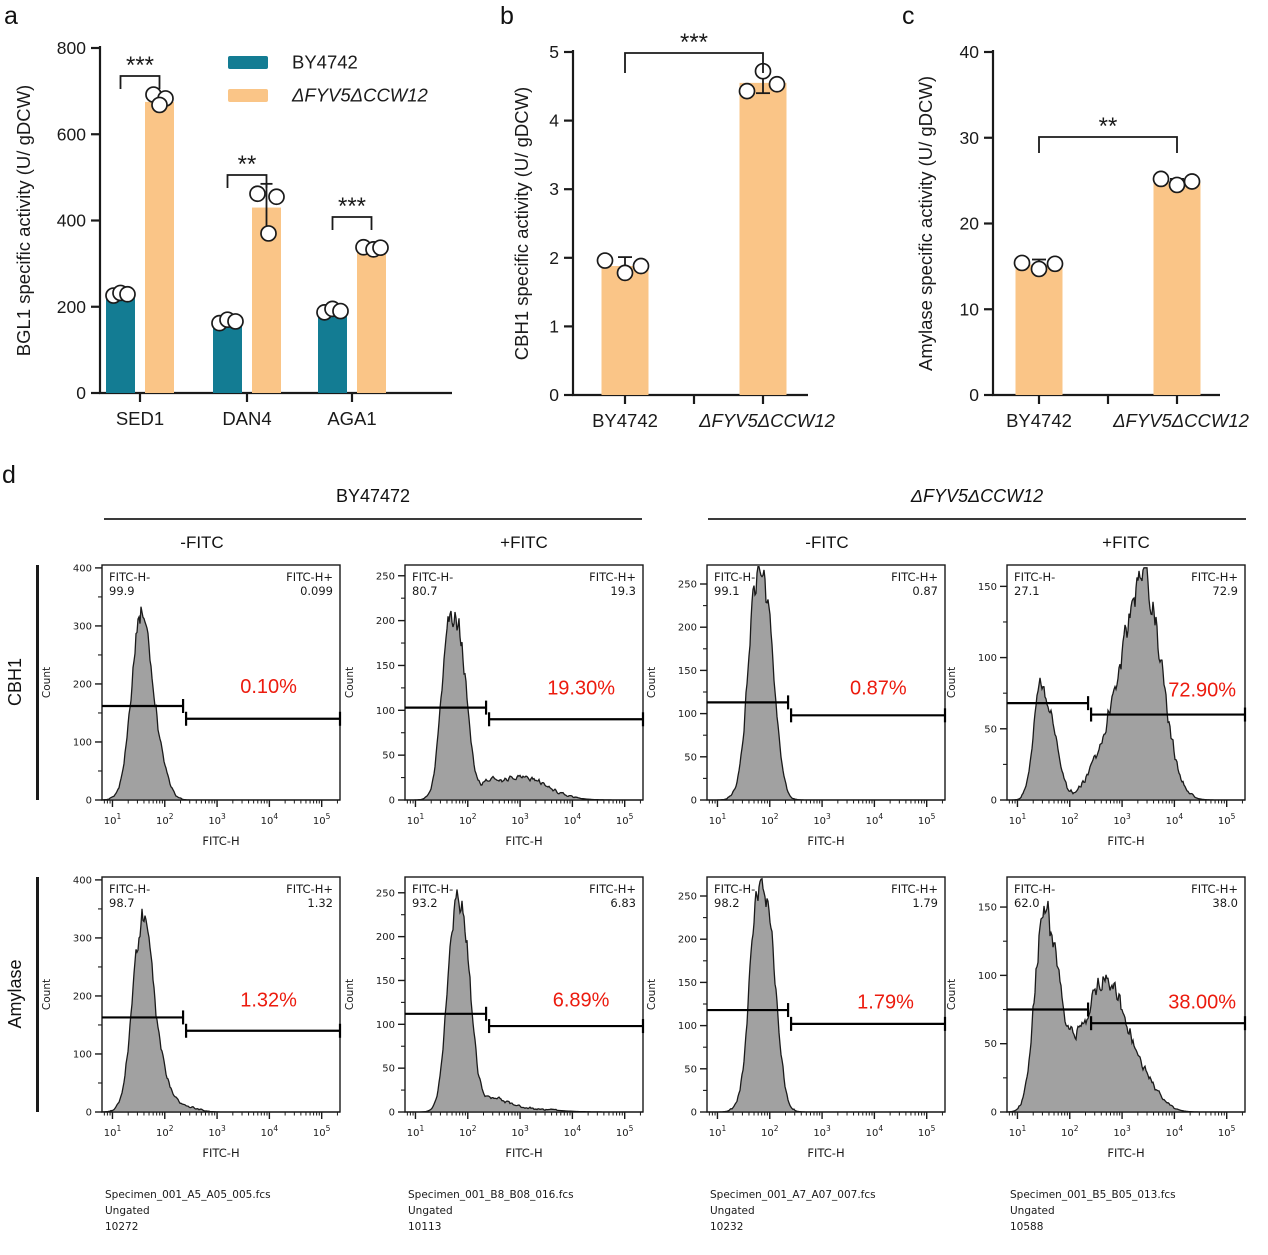  What do you see at coordinates (430, 1210) in the screenshot?
I see `caption-2-gate: Ungated` at bounding box center [430, 1210].